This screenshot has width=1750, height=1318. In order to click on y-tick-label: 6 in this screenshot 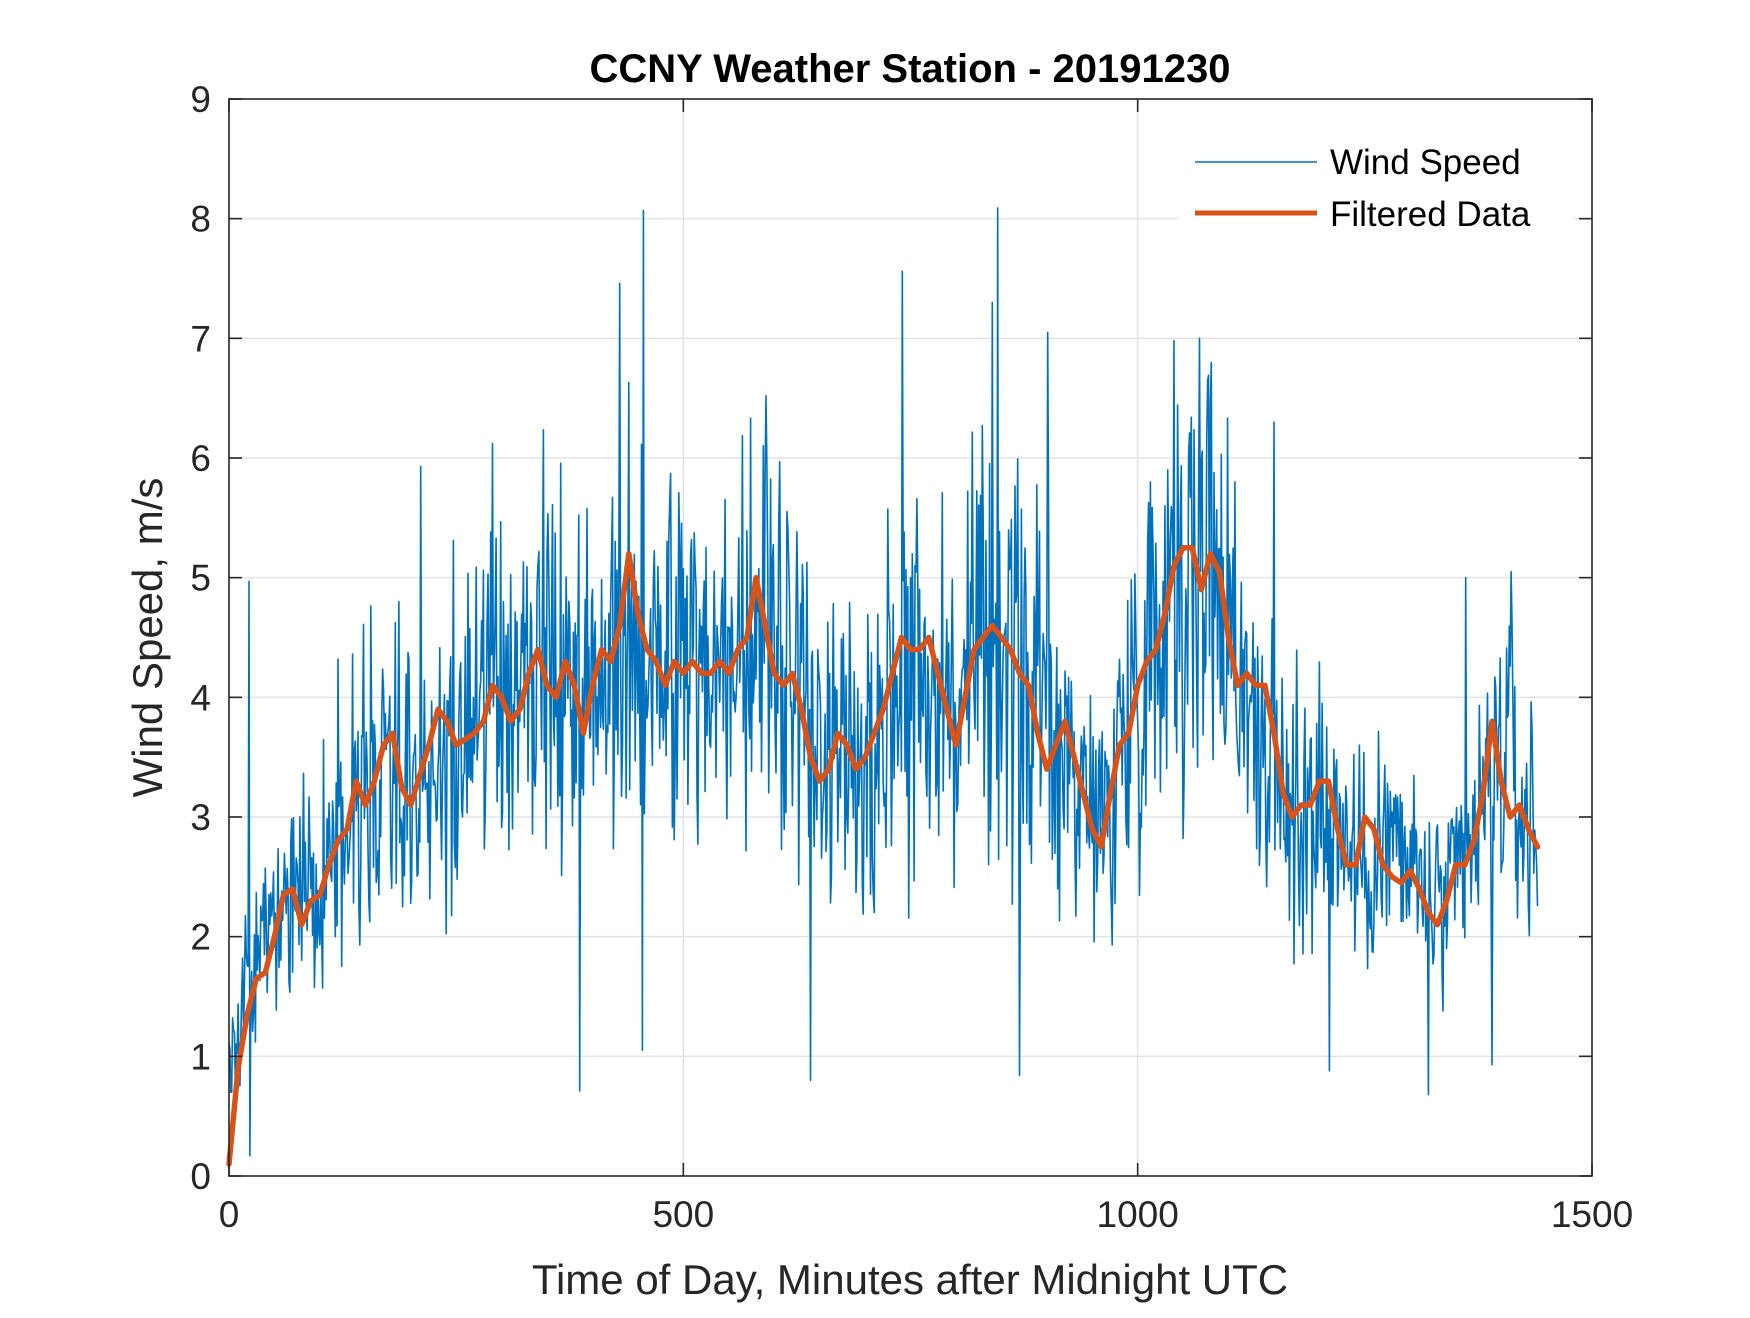, I will do `click(200, 458)`.